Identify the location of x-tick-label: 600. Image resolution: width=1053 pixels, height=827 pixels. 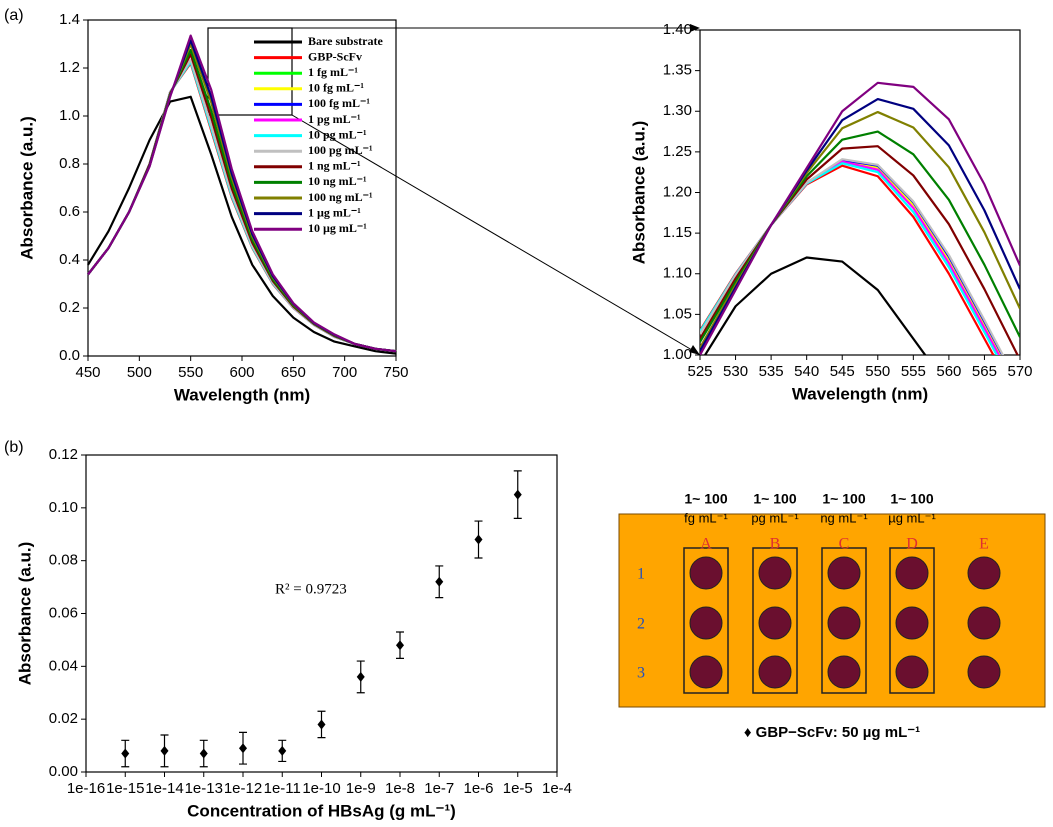
(241, 372).